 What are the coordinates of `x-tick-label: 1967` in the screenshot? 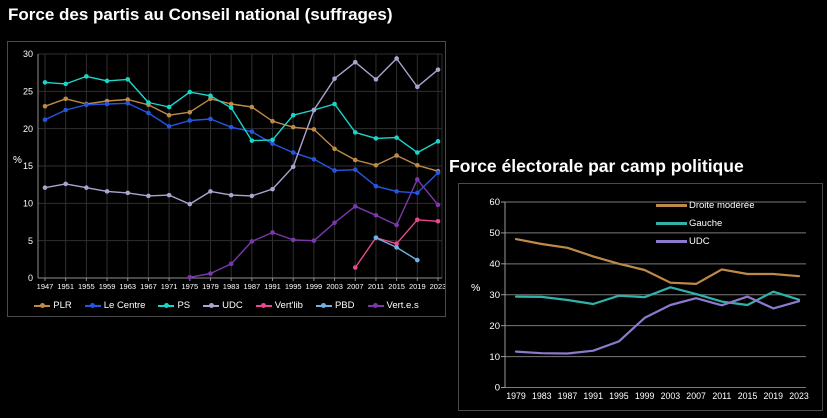 It's located at (148, 286).